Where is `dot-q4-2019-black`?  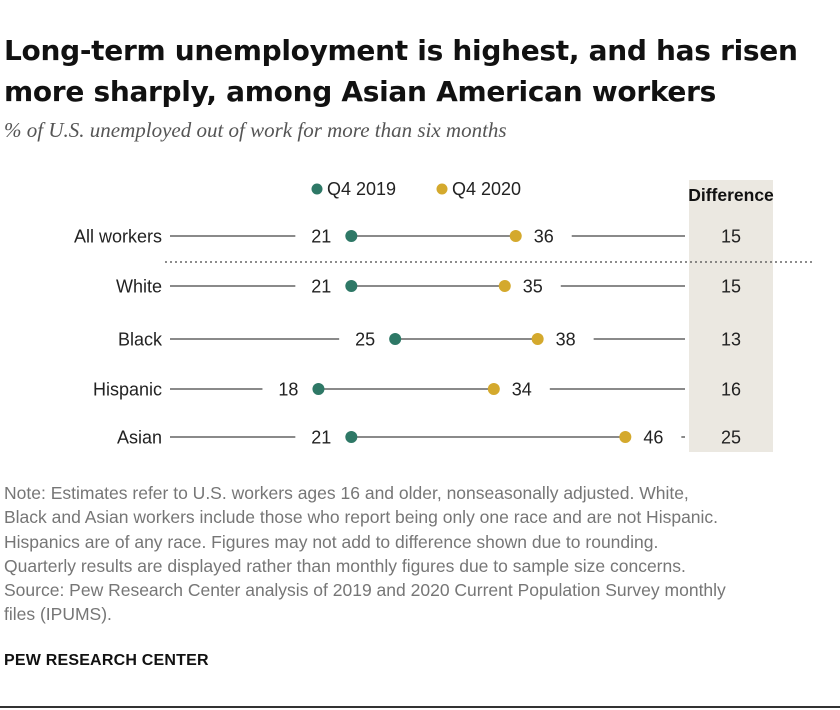
dot-q4-2019-black is located at coordinates (395, 339).